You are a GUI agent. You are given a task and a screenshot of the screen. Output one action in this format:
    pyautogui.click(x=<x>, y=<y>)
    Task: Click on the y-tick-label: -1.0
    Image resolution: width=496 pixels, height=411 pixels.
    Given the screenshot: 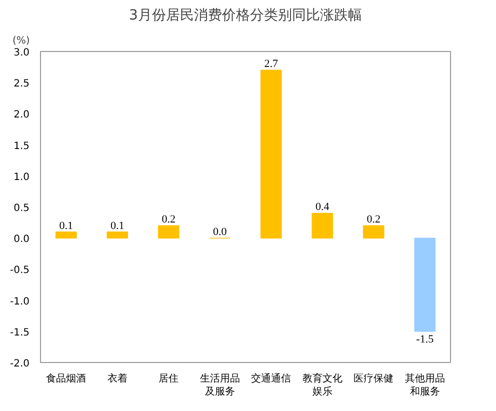 What is the action you would take?
    pyautogui.click(x=20, y=302)
    